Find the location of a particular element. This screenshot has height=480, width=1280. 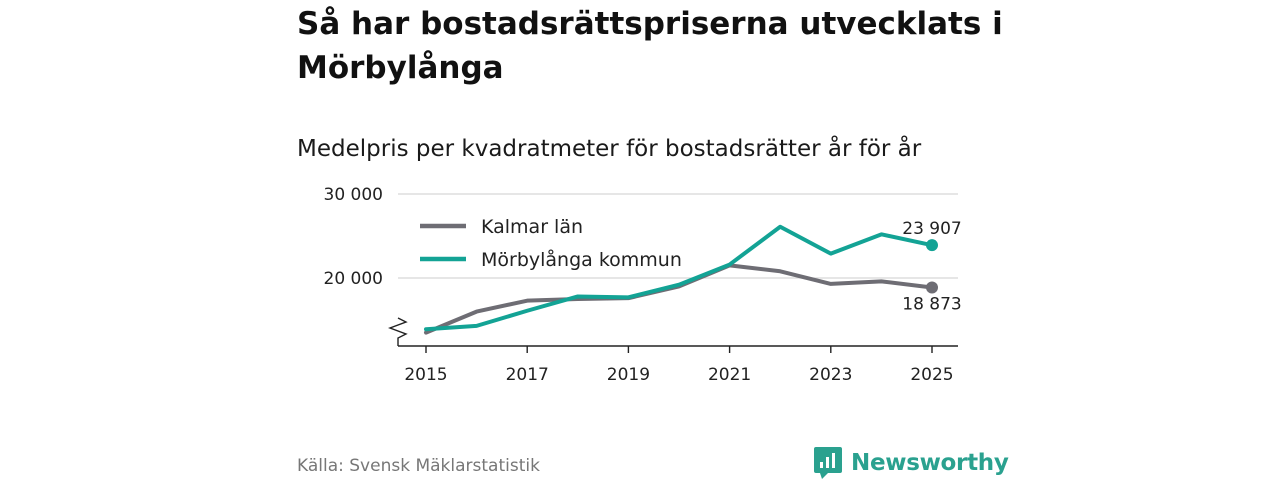

newsworthy-logo-icon is located at coordinates (828, 463).